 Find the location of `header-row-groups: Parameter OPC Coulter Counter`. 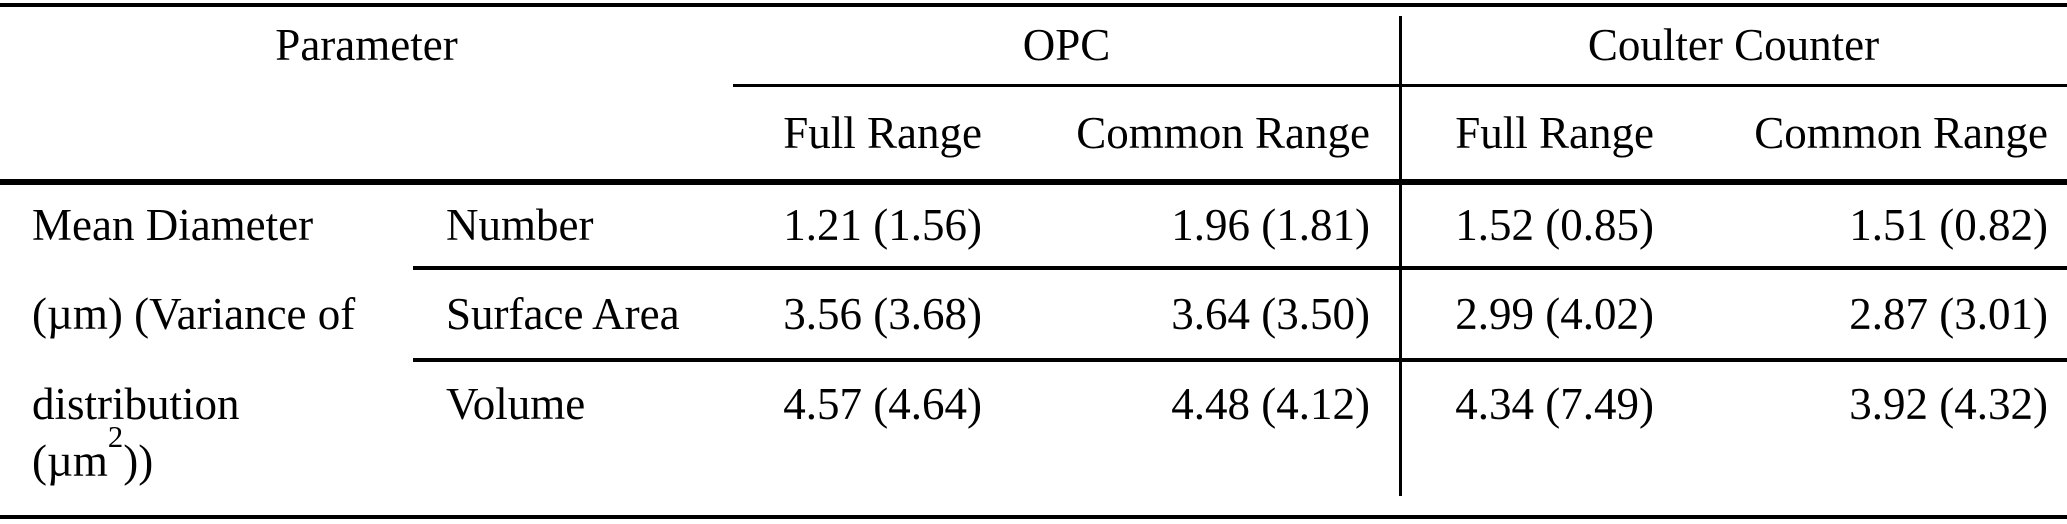

header-row-groups: Parameter OPC Coulter Counter is located at coordinates (1033, 45).